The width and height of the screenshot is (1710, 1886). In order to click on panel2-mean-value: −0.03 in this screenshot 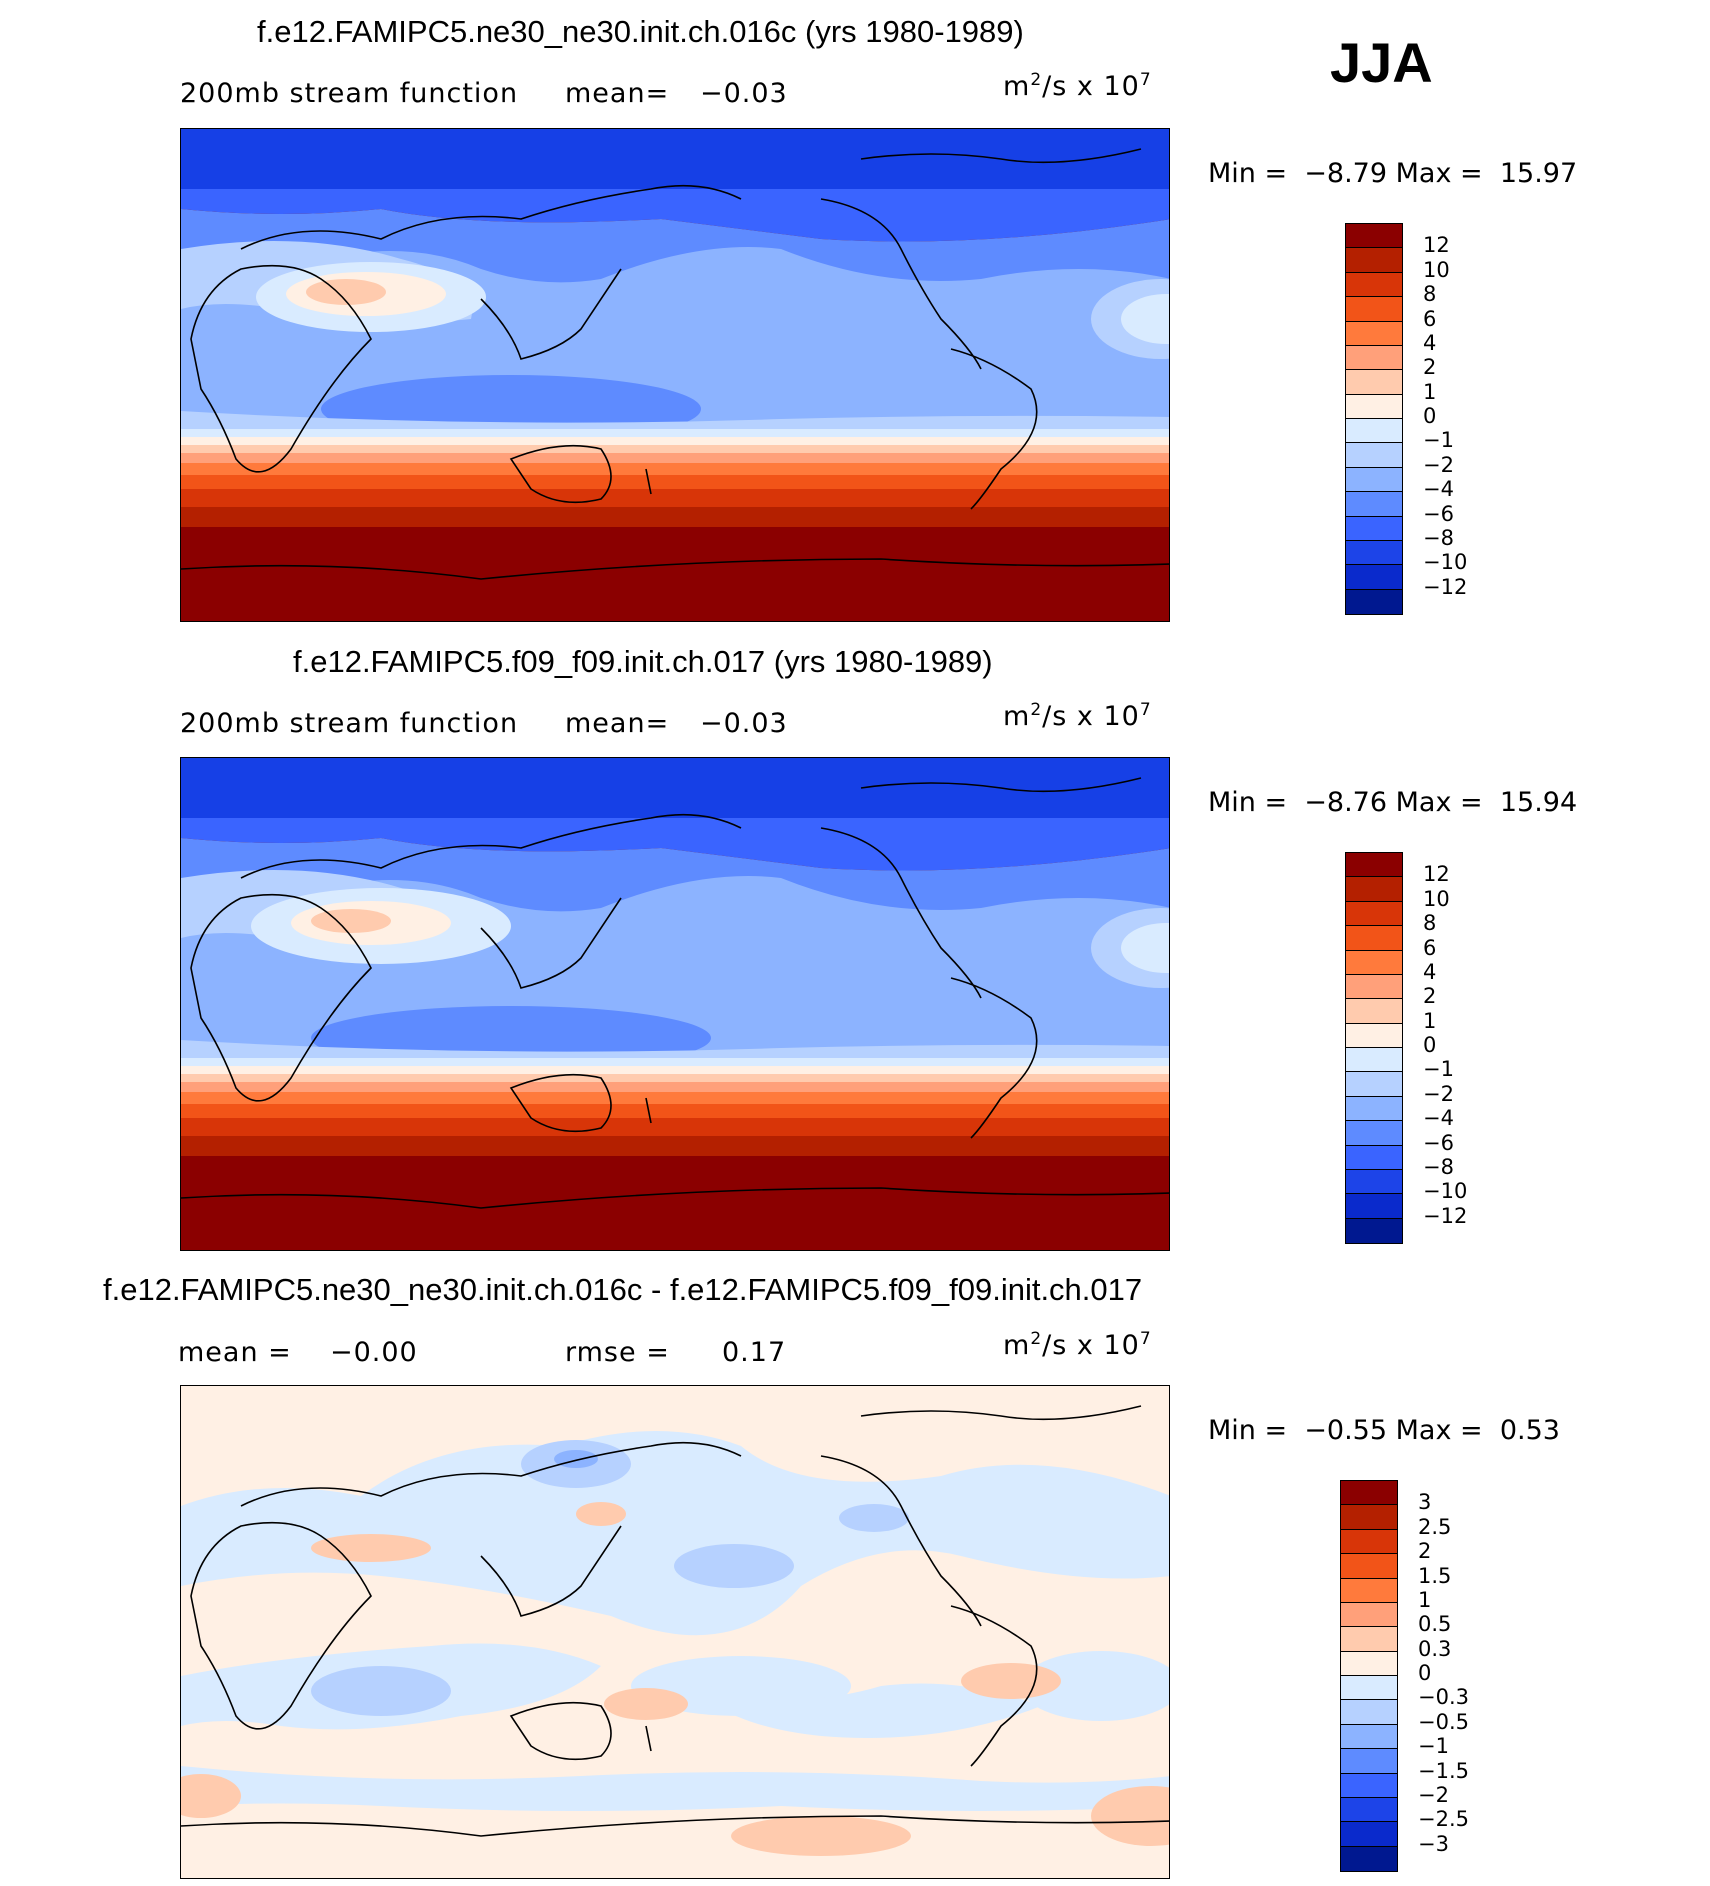, I will do `click(744, 723)`.